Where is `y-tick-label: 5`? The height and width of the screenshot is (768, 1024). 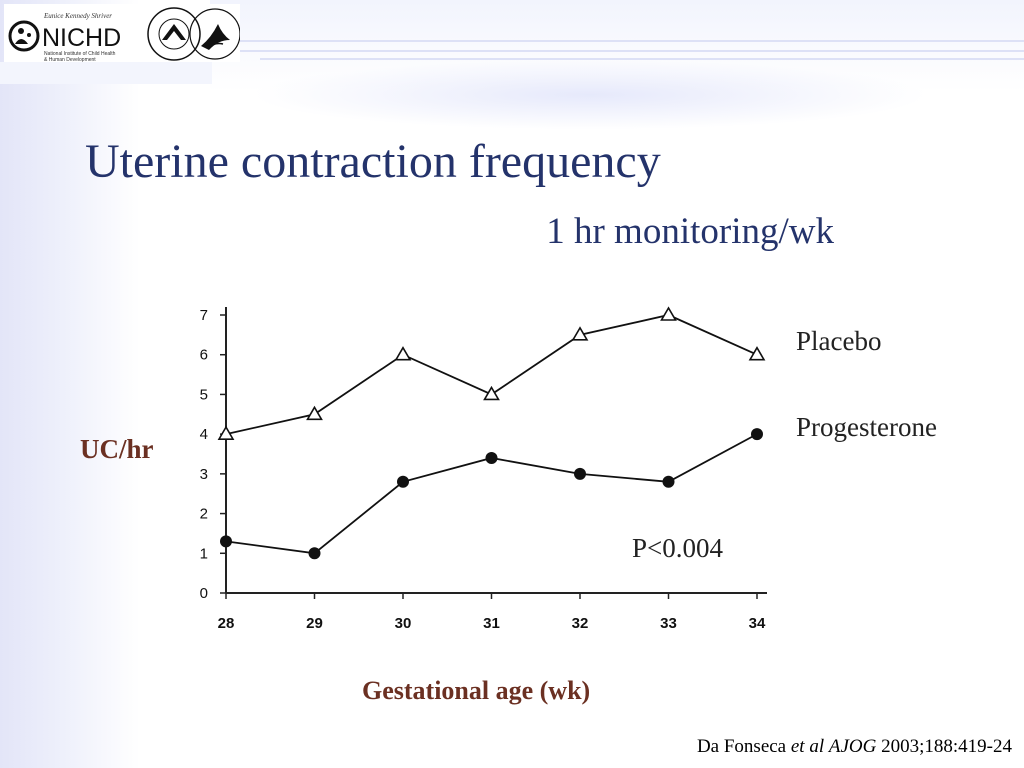 y-tick-label: 5 is located at coordinates (204, 394).